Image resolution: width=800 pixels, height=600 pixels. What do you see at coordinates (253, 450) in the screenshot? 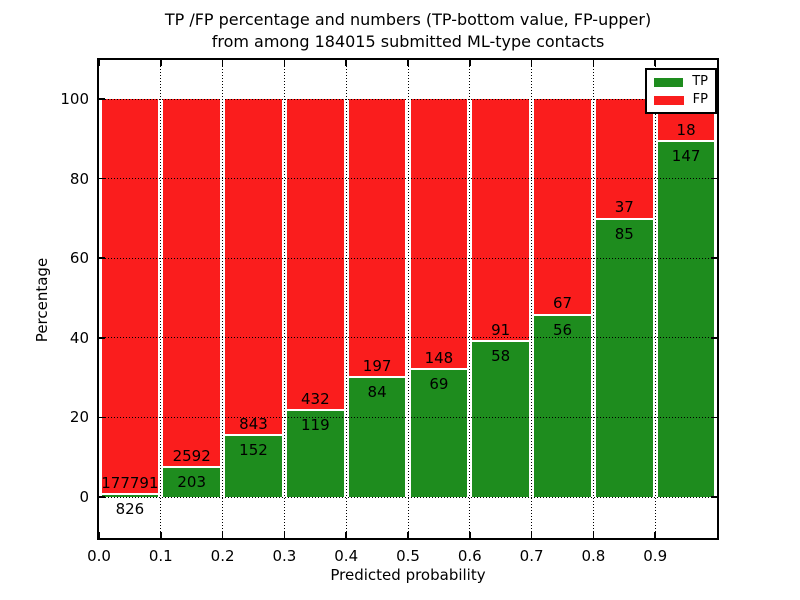
I see `tp-count-label: 152` at bounding box center [253, 450].